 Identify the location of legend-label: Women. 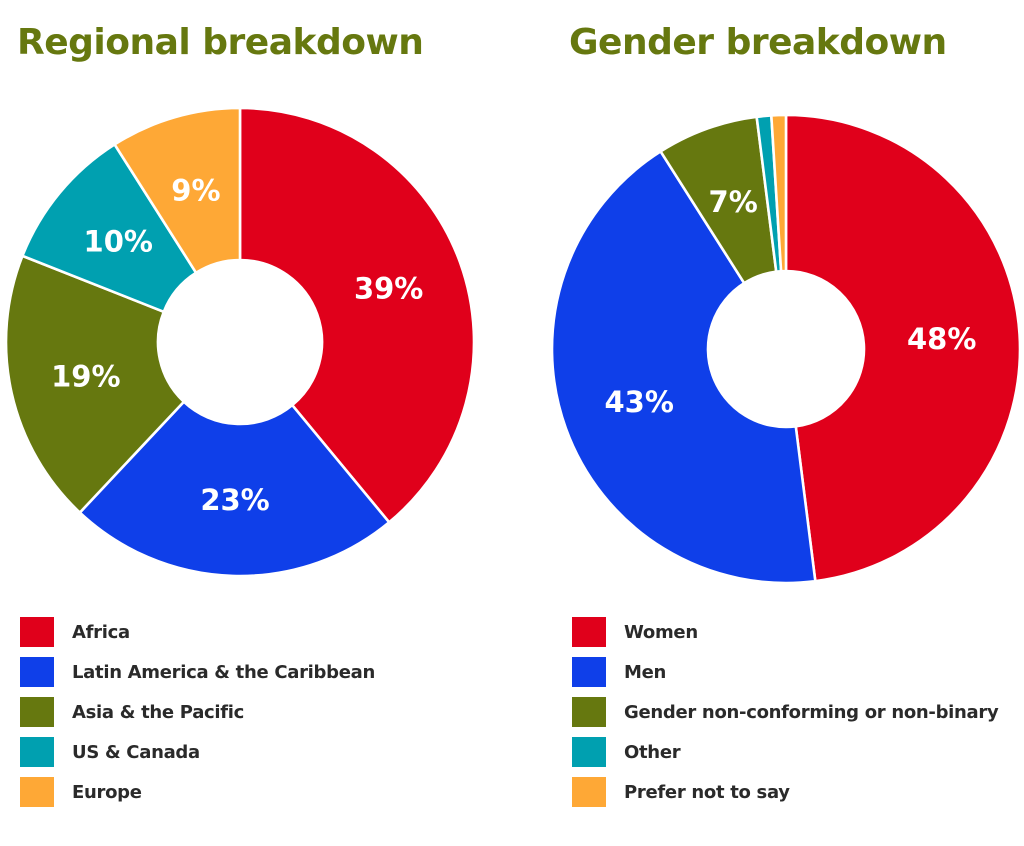
(661, 632).